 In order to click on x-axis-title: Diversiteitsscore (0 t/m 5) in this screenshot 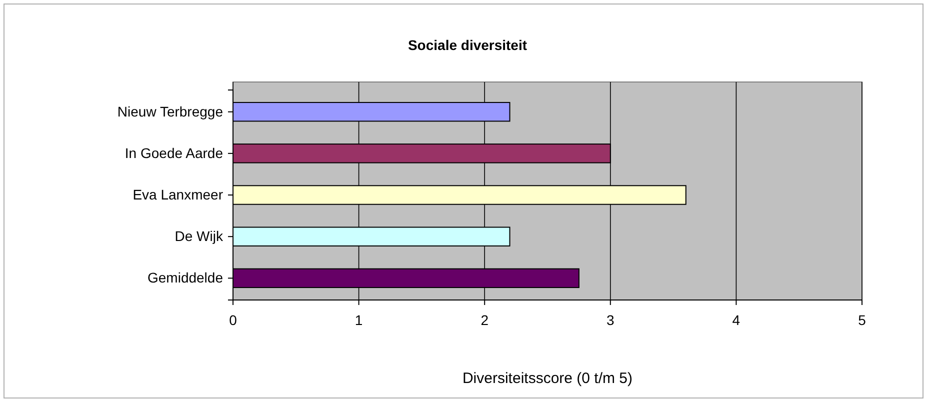, I will do `click(547, 378)`.